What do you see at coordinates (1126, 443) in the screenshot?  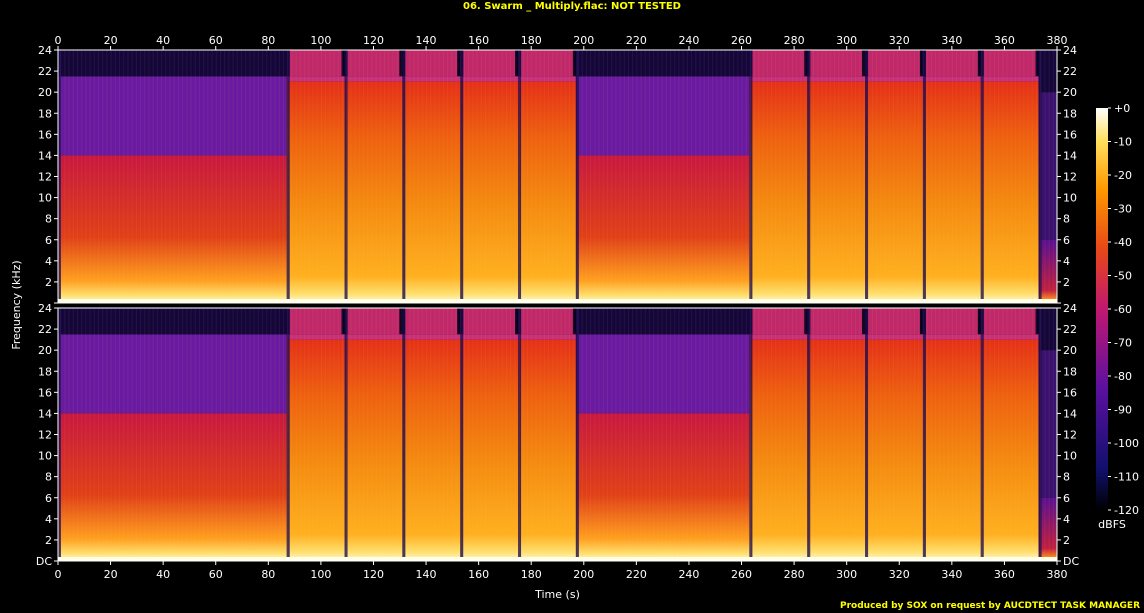 I see `colorbar-tick-label: -100` at bounding box center [1126, 443].